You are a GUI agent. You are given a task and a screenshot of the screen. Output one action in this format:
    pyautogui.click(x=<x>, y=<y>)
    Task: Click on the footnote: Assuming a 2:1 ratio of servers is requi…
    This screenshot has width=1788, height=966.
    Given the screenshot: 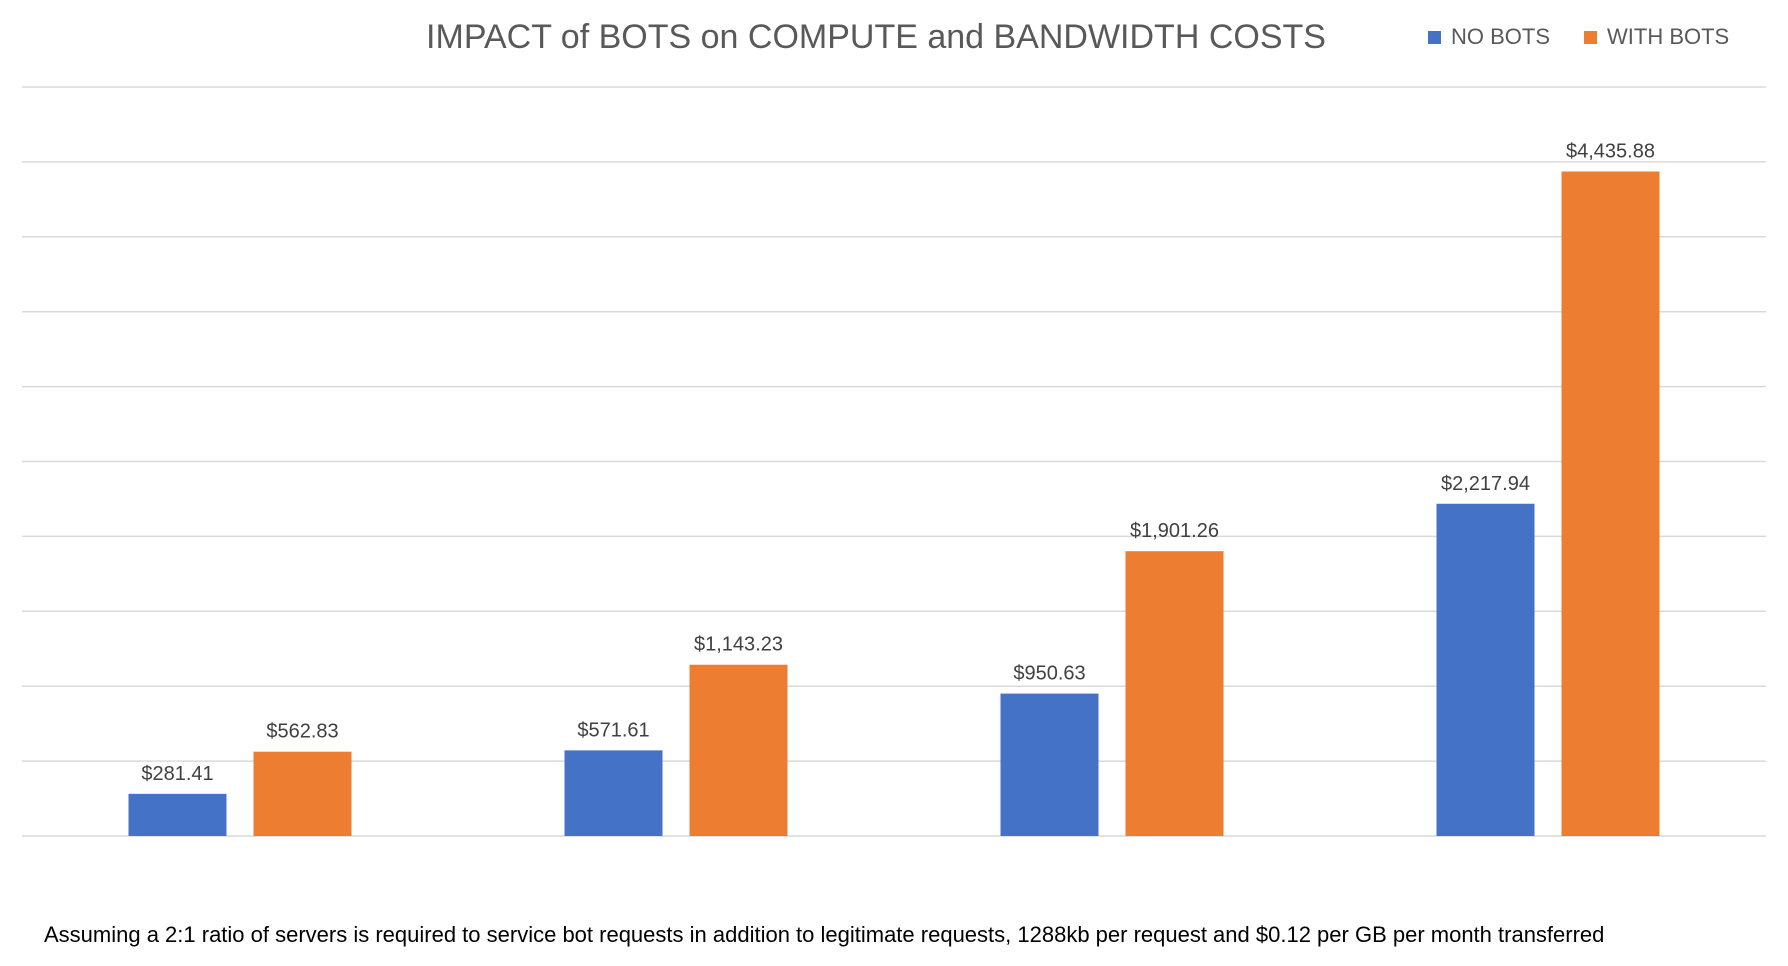 What is the action you would take?
    pyautogui.click(x=824, y=934)
    